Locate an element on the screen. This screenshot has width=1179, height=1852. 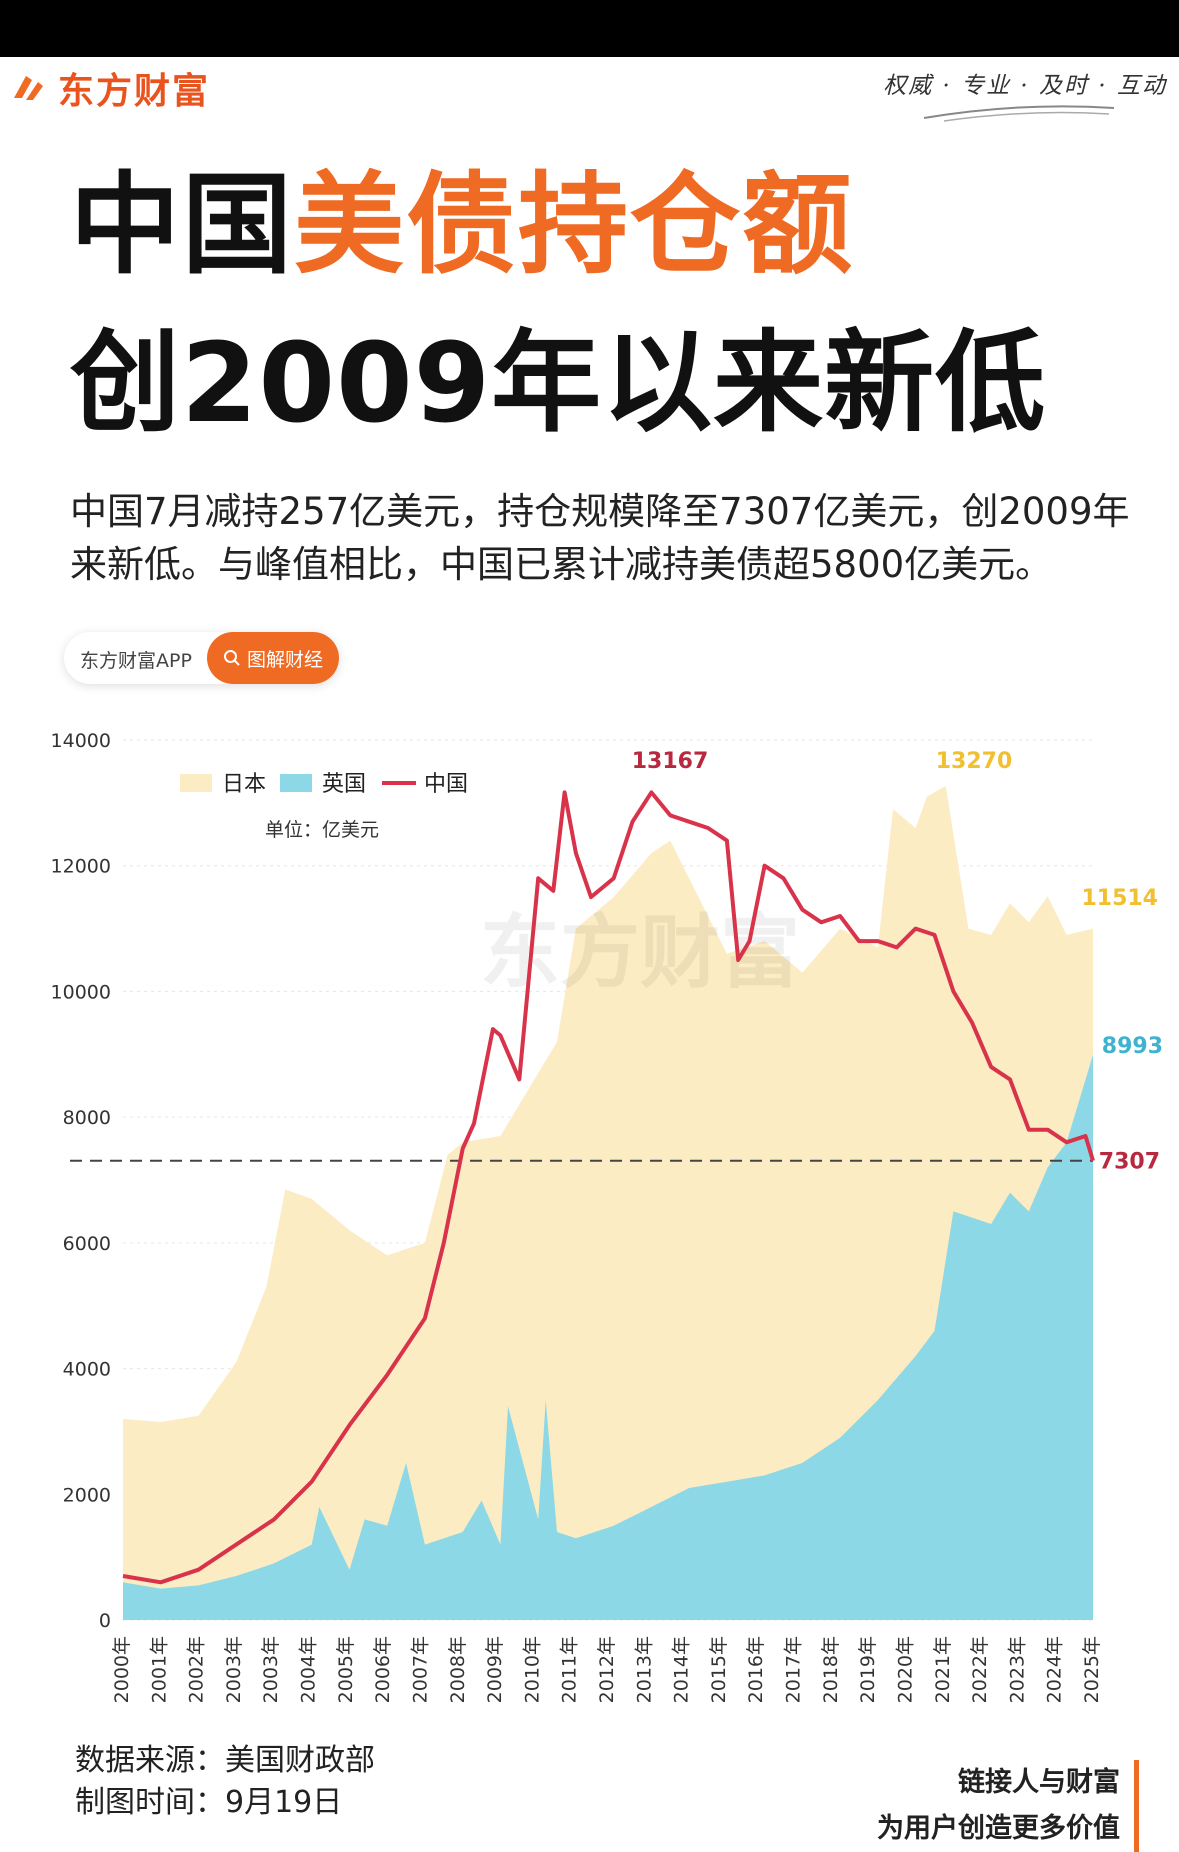
legend-japan-label: 日本 is located at coordinates (244, 784).